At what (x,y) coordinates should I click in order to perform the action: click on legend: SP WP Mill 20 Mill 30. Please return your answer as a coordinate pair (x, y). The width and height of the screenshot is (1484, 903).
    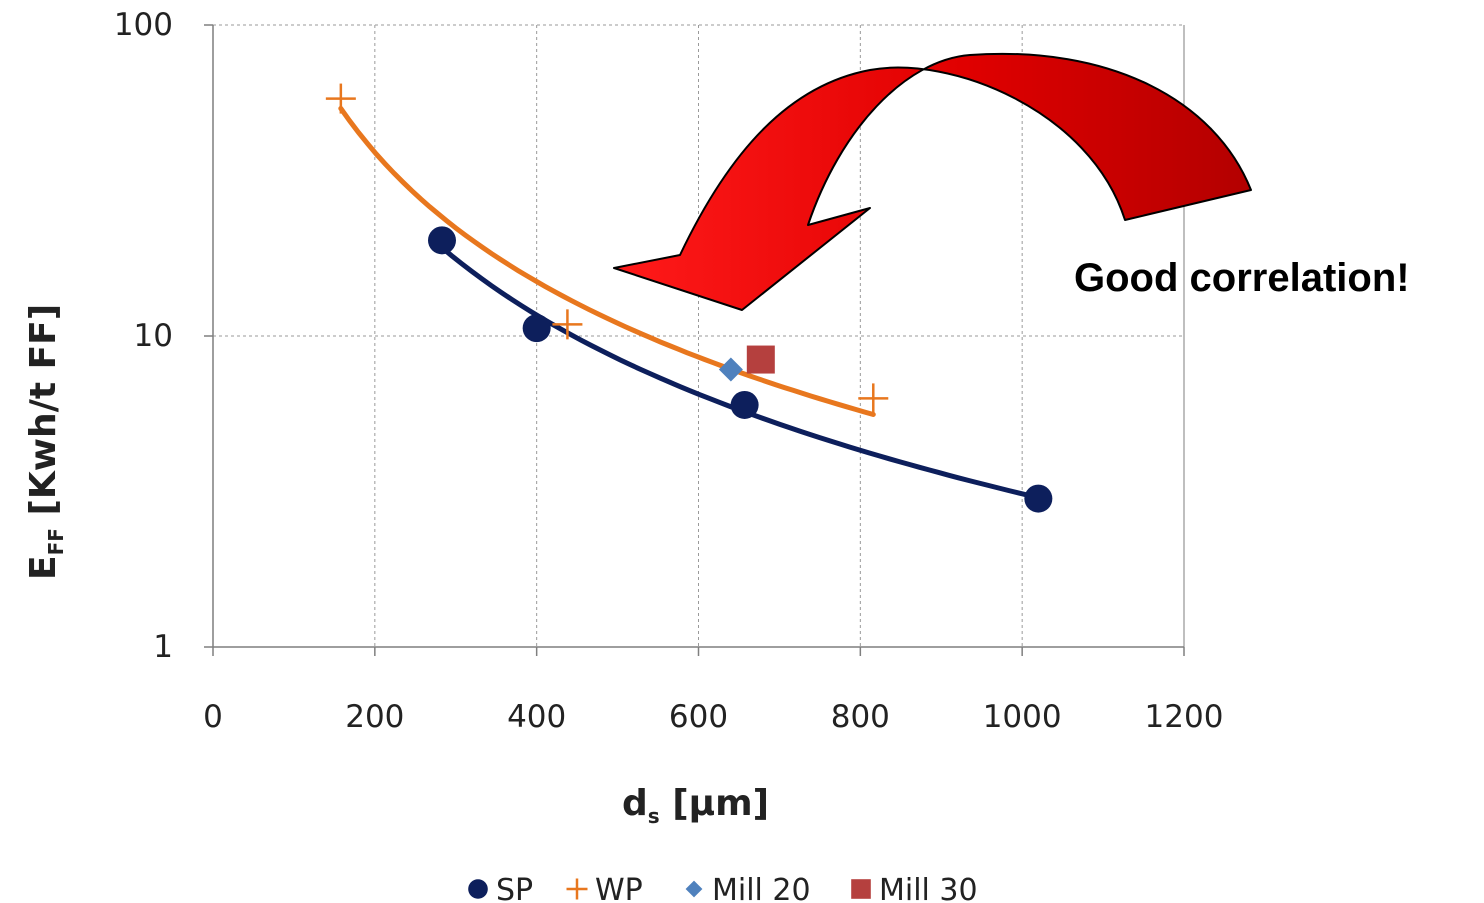
    Looking at the image, I should click on (723, 888).